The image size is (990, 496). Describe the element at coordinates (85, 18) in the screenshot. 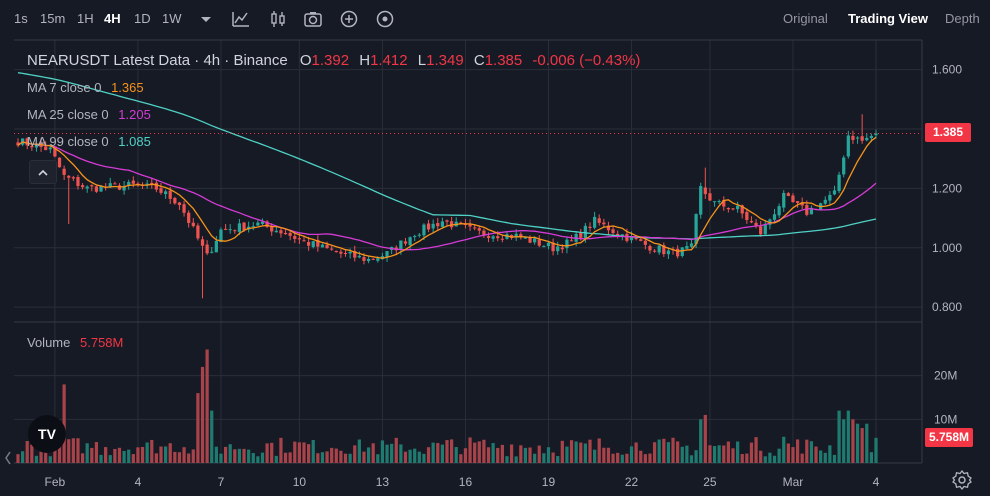

I see `timeframe-1h: 1H` at that location.